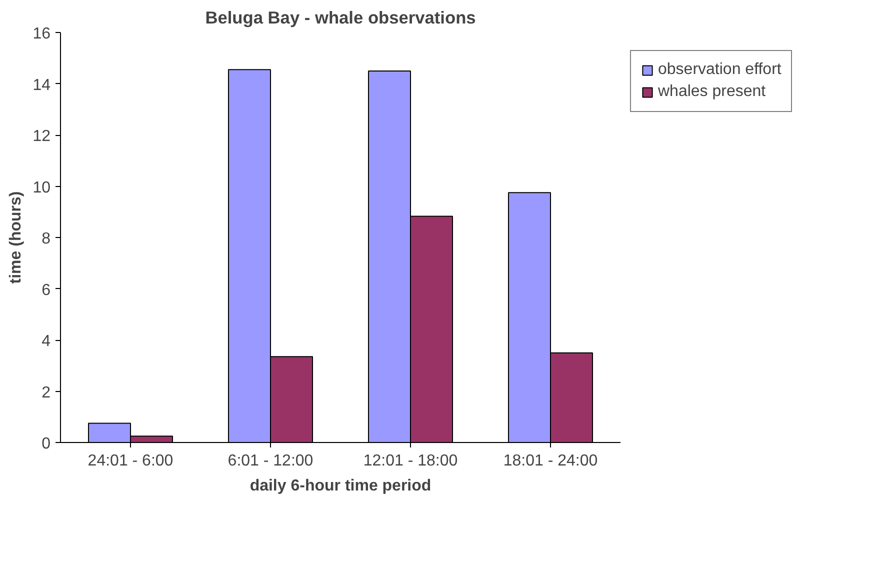 Image resolution: width=893 pixels, height=567 pixels. Describe the element at coordinates (46, 393) in the screenshot. I see `y-tick-label: 2` at that location.